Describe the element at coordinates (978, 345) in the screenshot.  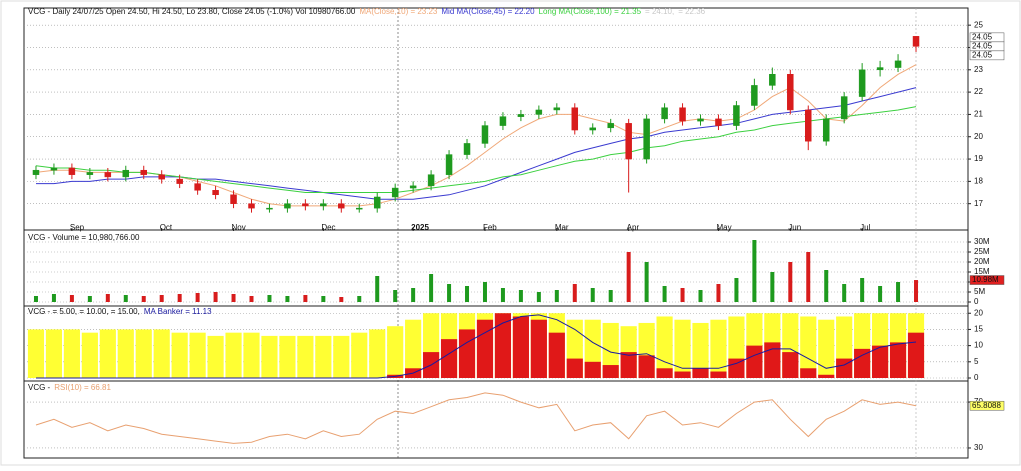
I see `y-tick-label: 10` at that location.